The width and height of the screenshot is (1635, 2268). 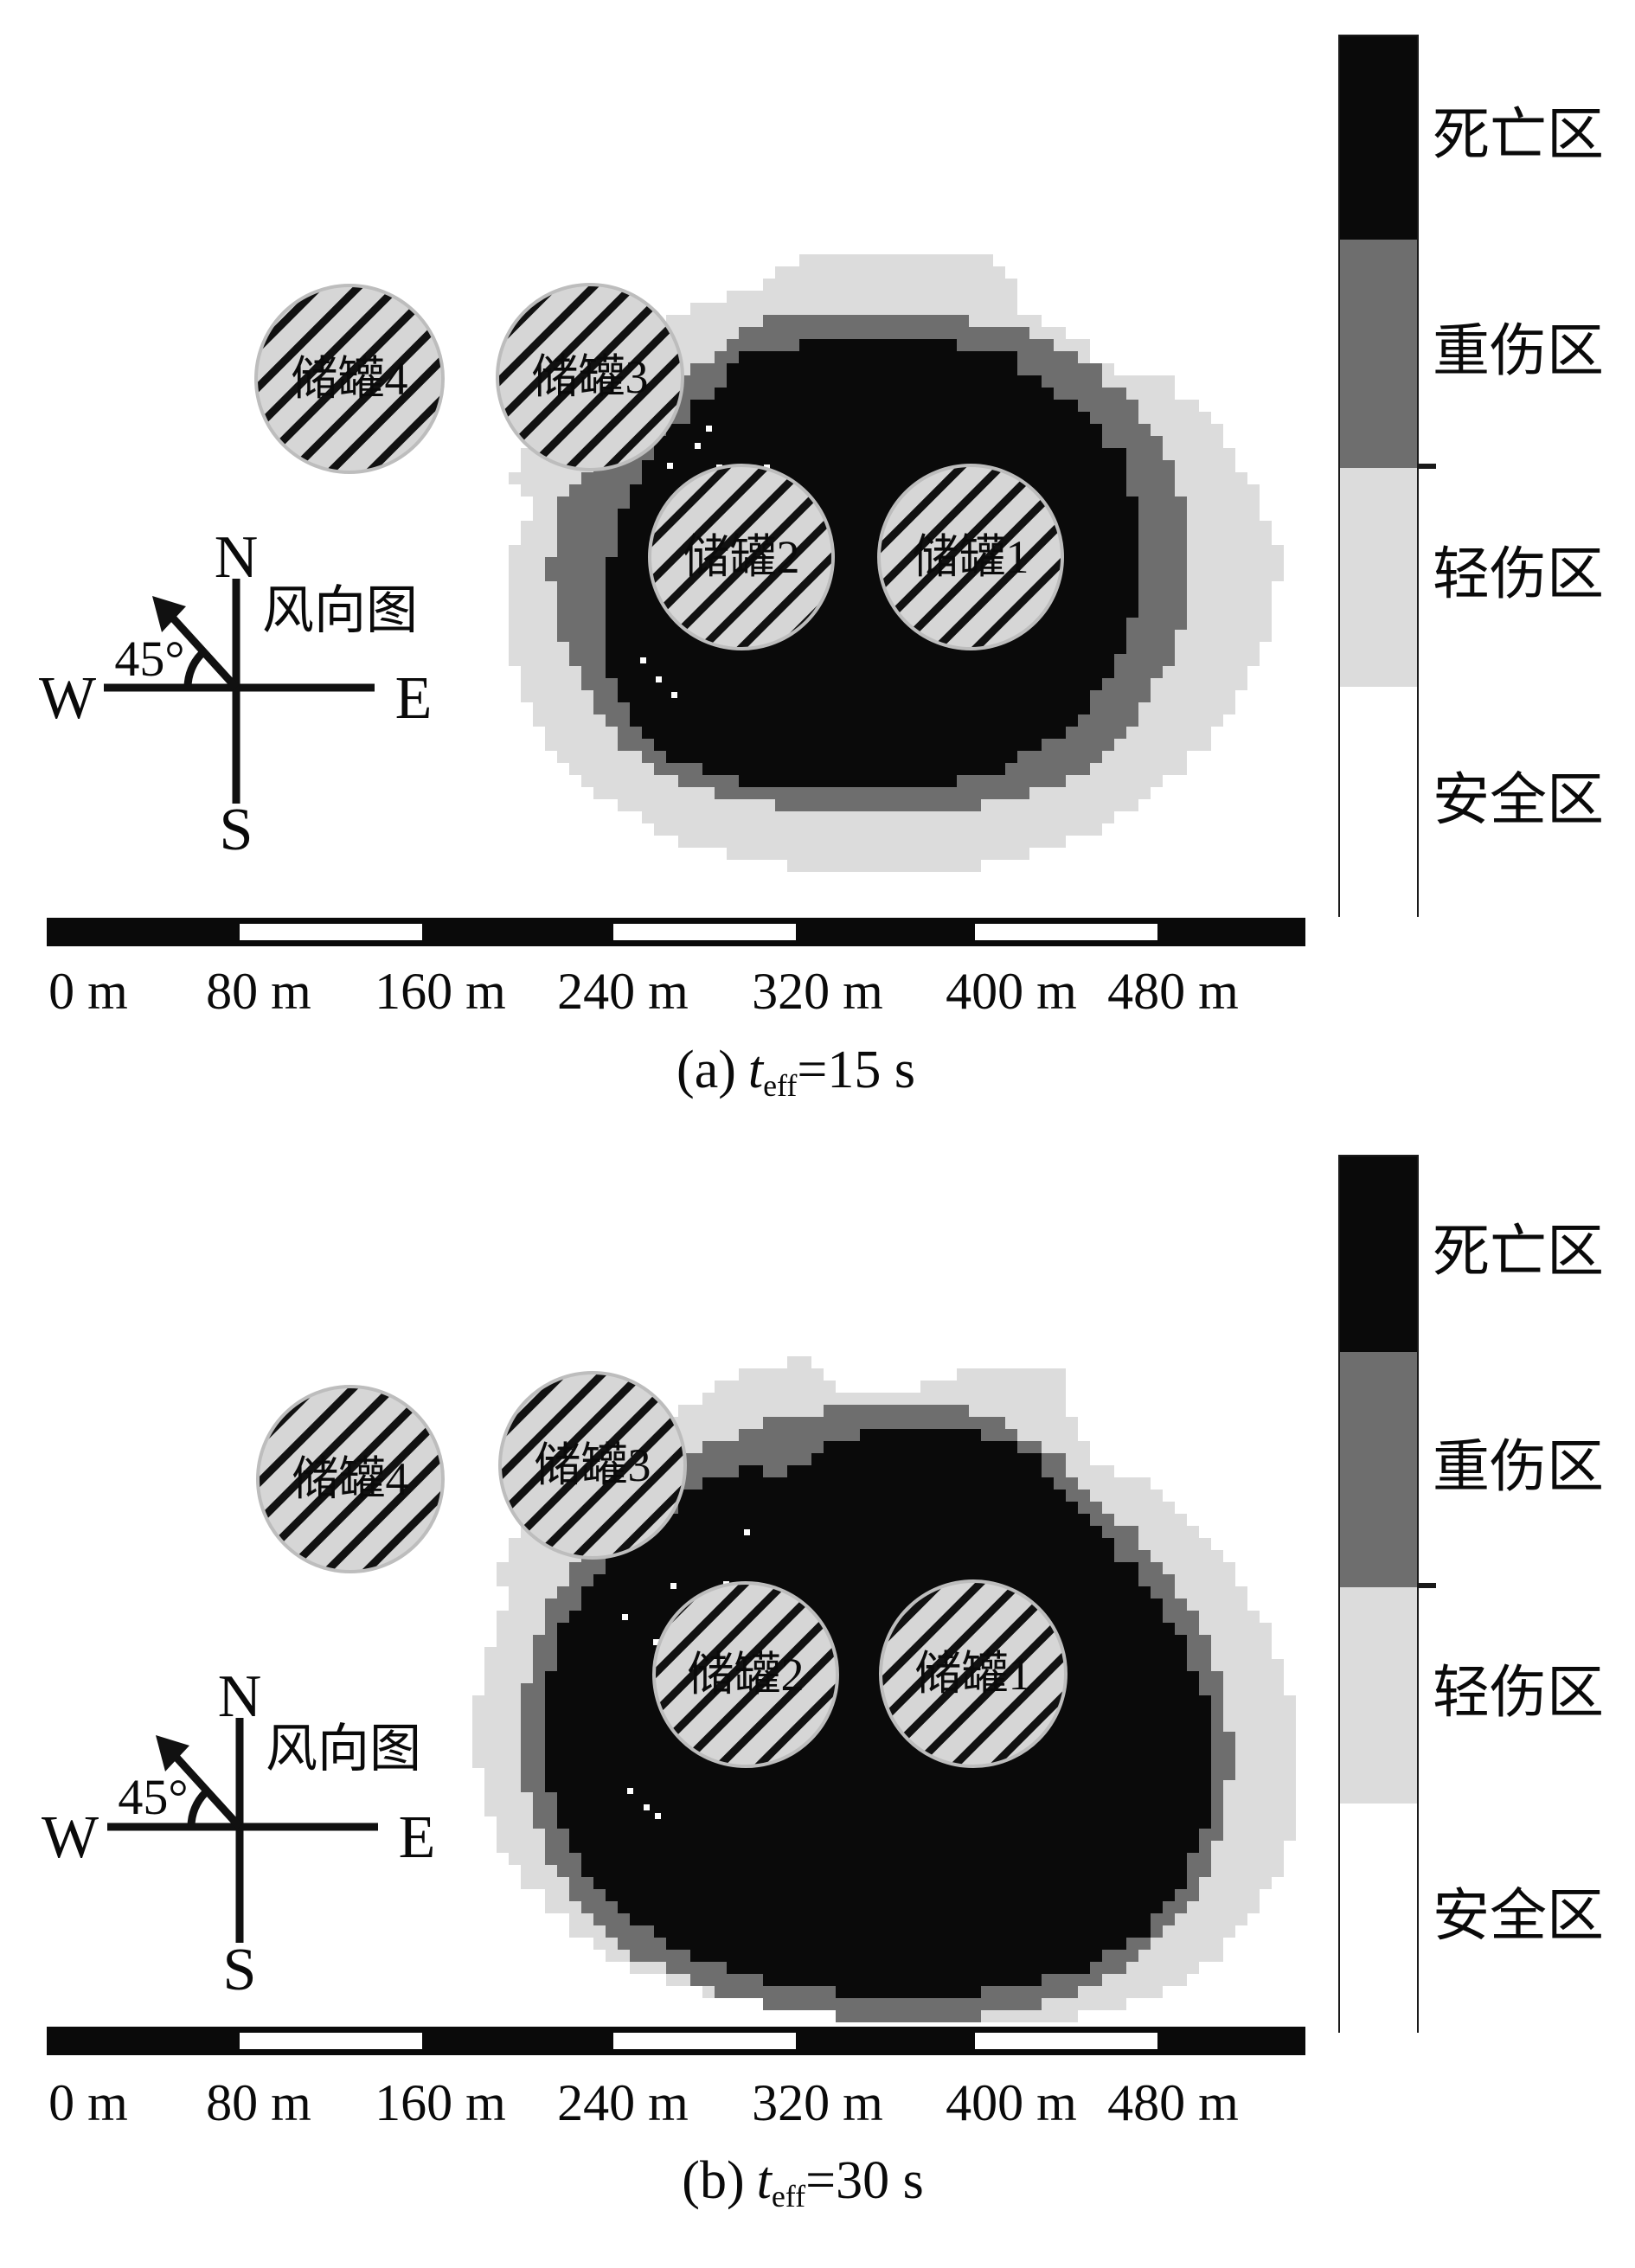 I want to click on caption-index: (b), so click(x=713, y=2180).